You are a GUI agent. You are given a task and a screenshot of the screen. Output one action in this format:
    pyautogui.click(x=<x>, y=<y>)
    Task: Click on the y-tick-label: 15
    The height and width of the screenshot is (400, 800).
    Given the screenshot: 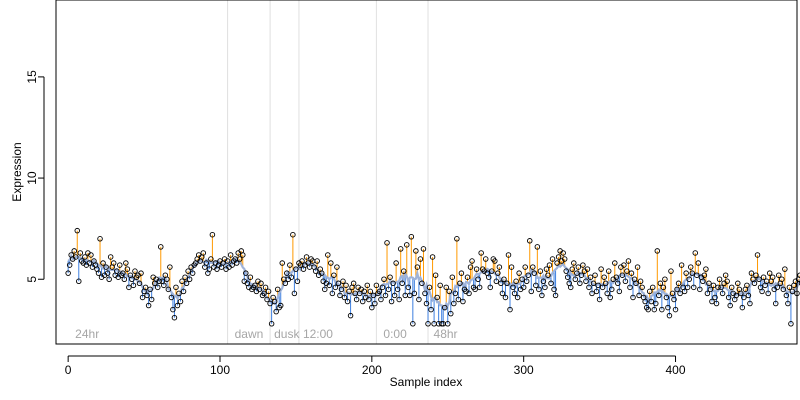 What is the action you would take?
    pyautogui.click(x=32, y=77)
    